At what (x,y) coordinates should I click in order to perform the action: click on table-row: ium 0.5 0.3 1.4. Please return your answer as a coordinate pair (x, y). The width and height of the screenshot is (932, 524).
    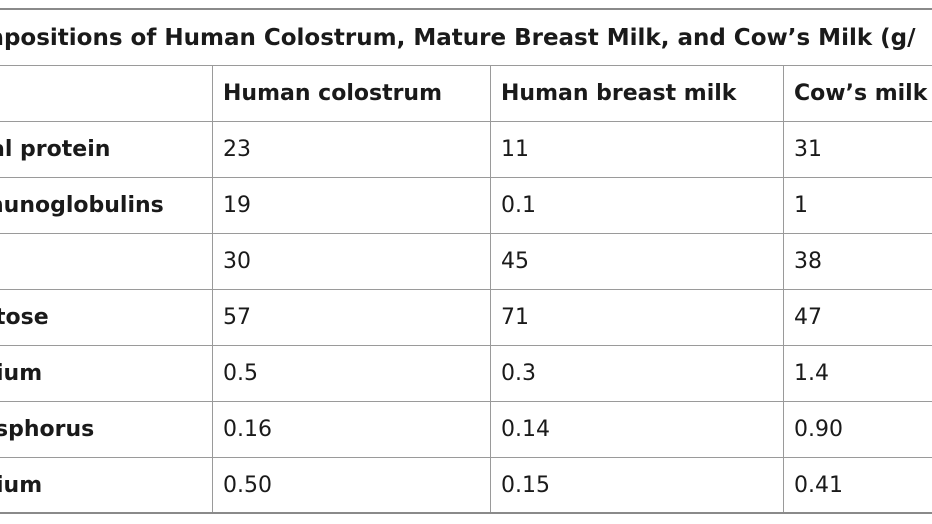
    Looking at the image, I should click on (466, 374).